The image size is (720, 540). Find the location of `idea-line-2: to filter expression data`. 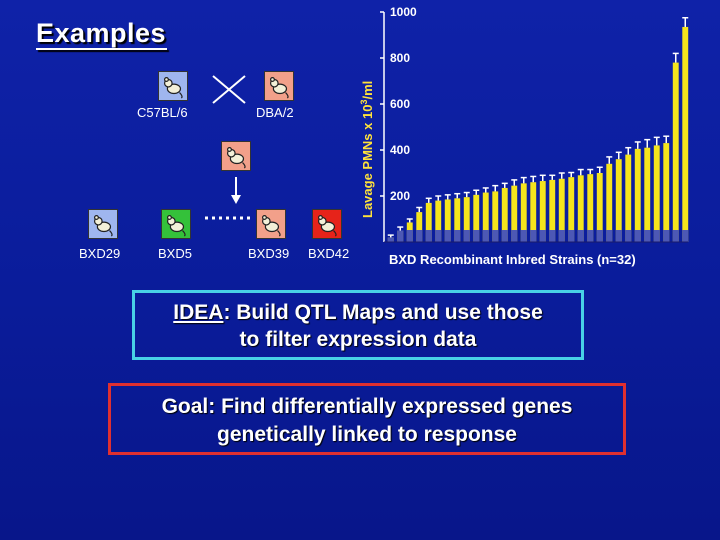

idea-line-2: to filter expression data is located at coordinates (358, 339).